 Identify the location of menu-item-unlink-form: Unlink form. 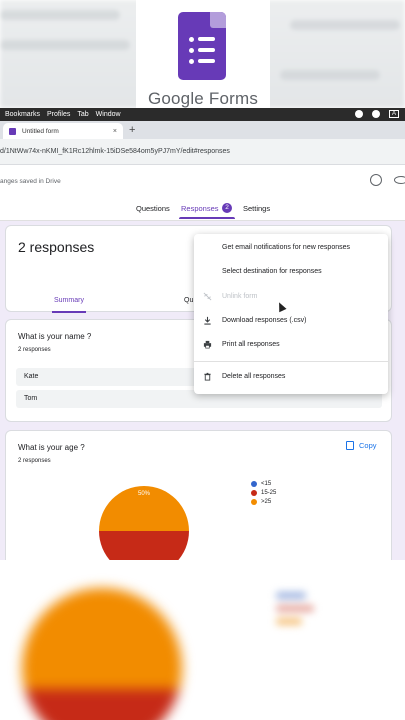
(240, 296).